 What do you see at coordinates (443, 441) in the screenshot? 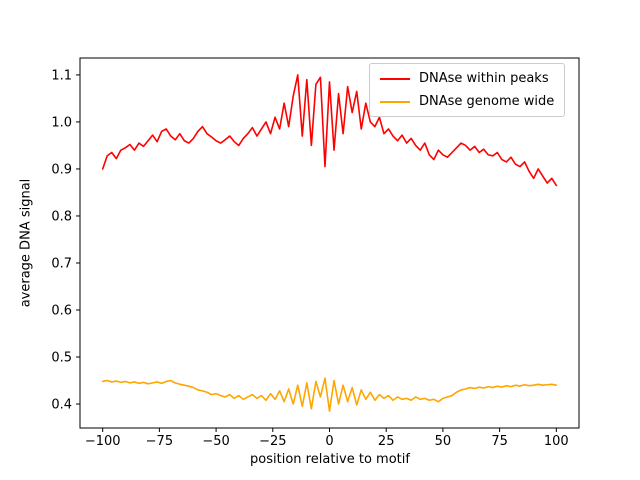
I see `x-tick-label: 50` at bounding box center [443, 441].